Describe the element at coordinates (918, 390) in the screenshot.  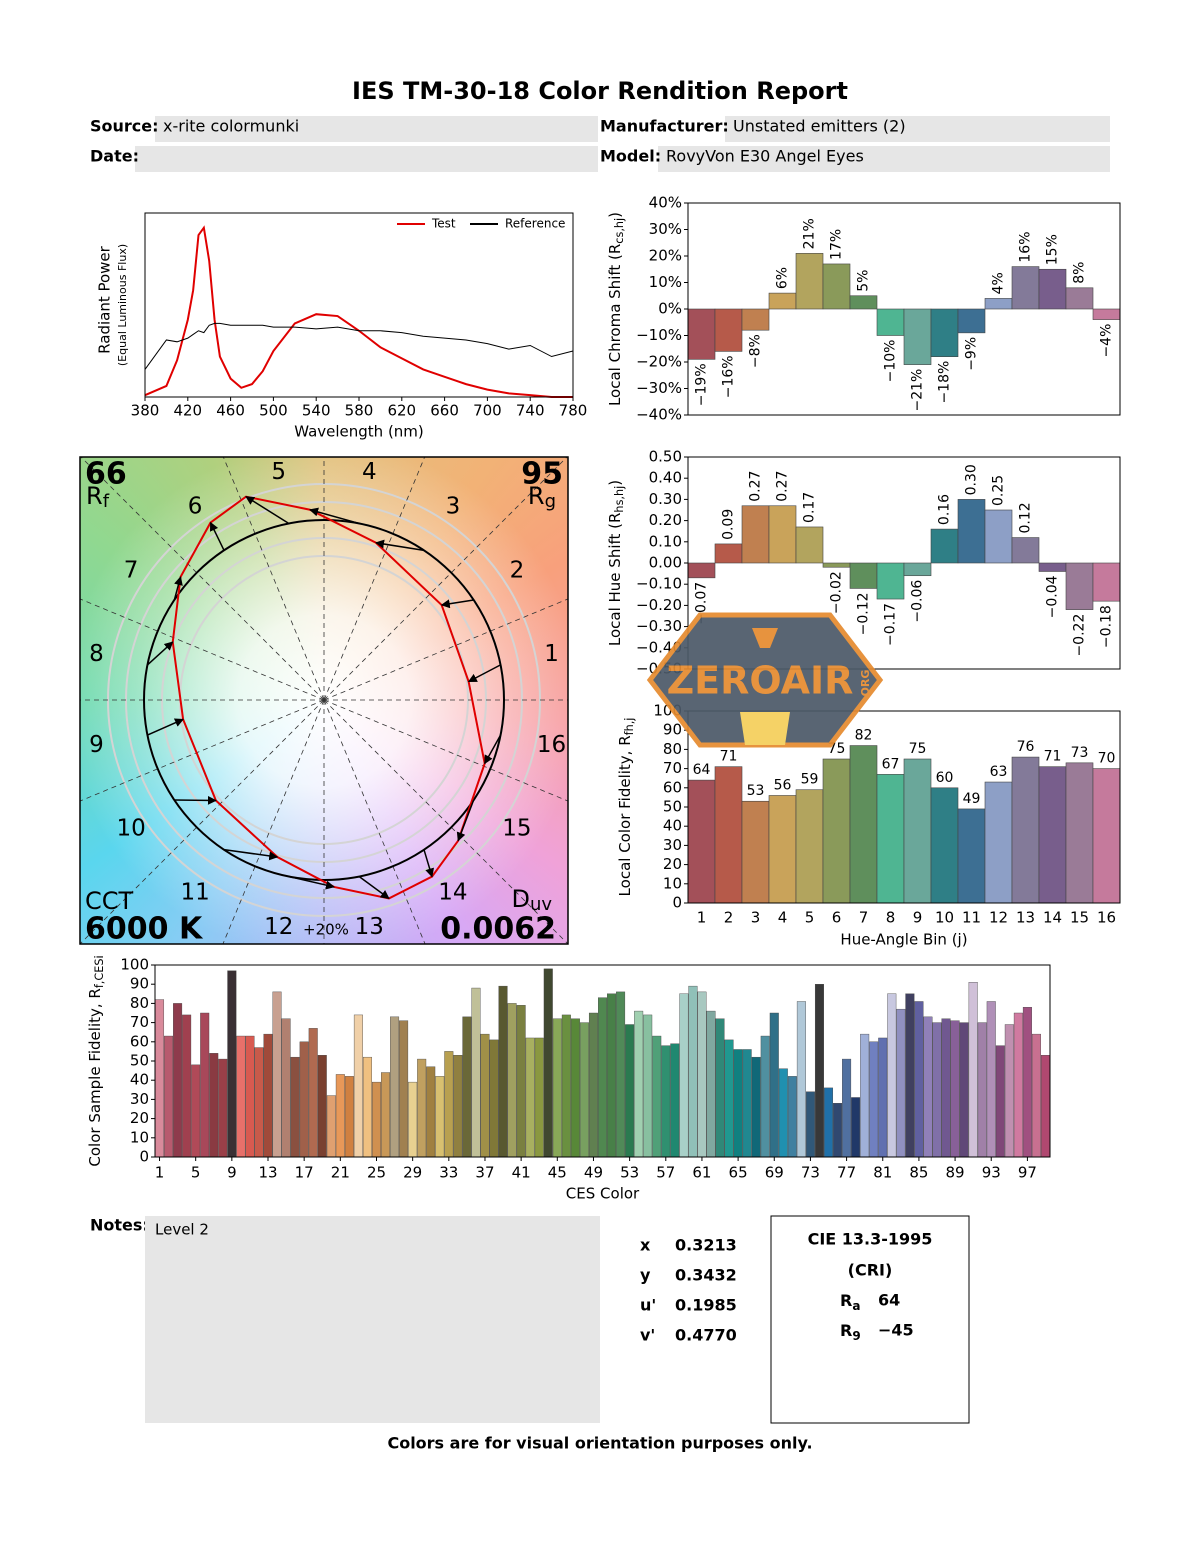
I see `value-label: −21%` at that location.